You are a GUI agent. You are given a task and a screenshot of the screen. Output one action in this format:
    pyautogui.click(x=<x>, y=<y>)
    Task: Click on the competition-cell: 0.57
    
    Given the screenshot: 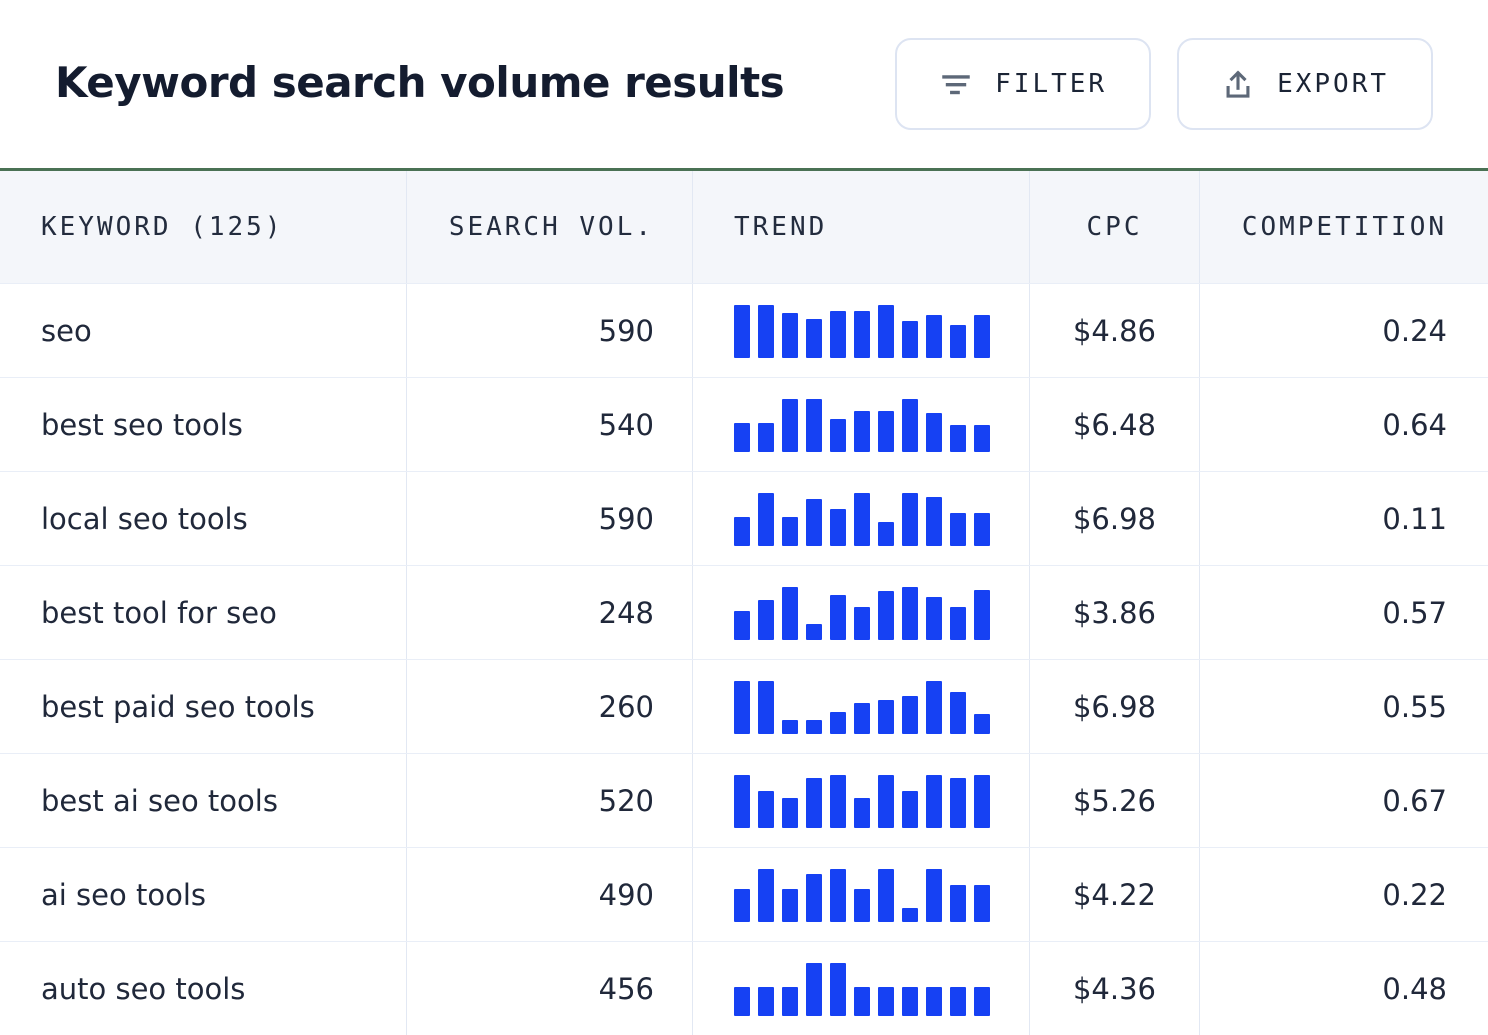 What is the action you would take?
    pyautogui.click(x=1414, y=612)
    